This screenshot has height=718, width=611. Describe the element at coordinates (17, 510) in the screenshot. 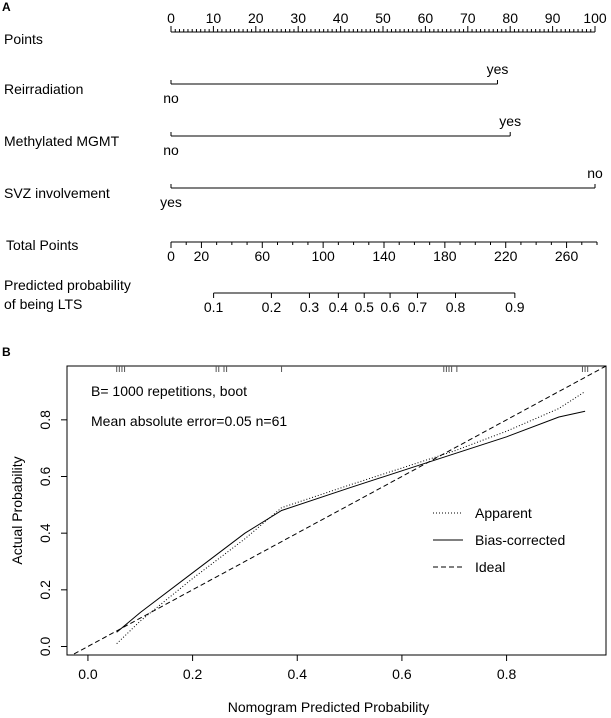

I see `y-axis-label: Actual Probability` at that location.